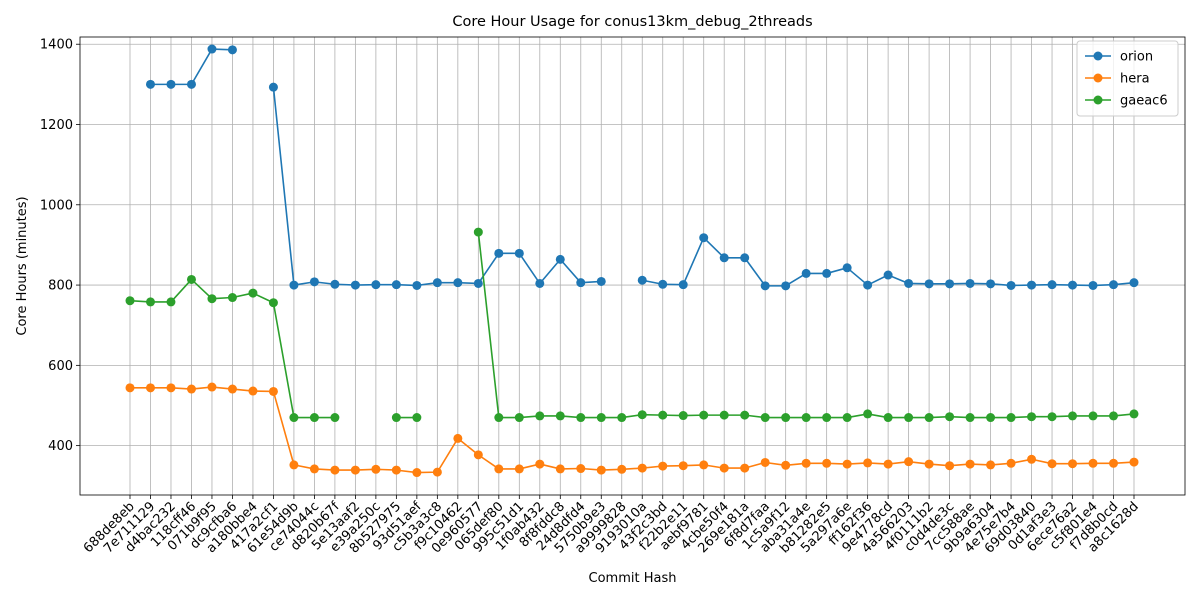  Describe the element at coordinates (632, 430) in the screenshot. I see `series-hera` at that location.